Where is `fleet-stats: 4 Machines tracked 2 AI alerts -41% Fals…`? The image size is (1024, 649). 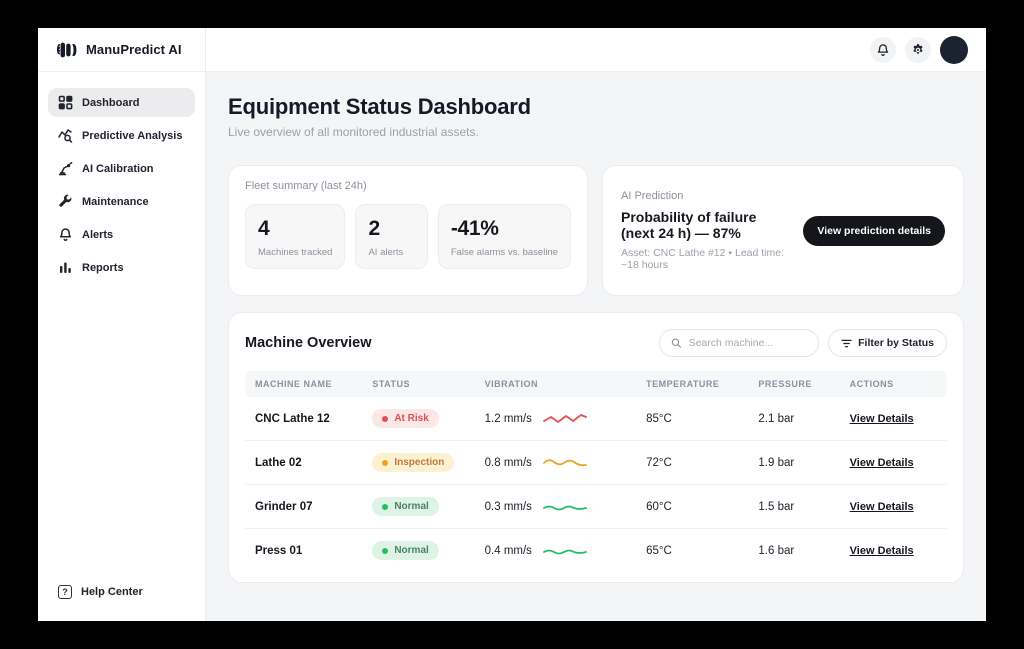
fleet-stats: 4 Machines tracked 2 AI alerts -41% Fals… is located at coordinates (408, 236).